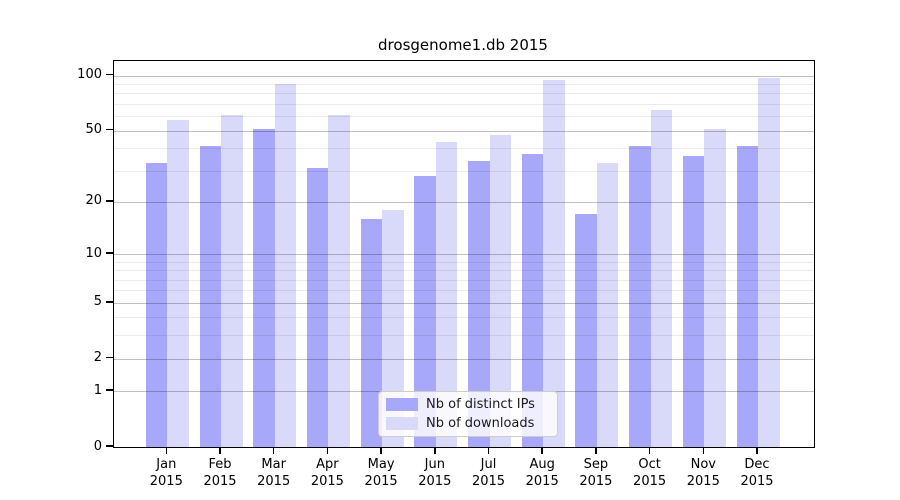 The width and height of the screenshot is (900, 500). I want to click on distinct-ips-swatch-icon, so click(402, 404).